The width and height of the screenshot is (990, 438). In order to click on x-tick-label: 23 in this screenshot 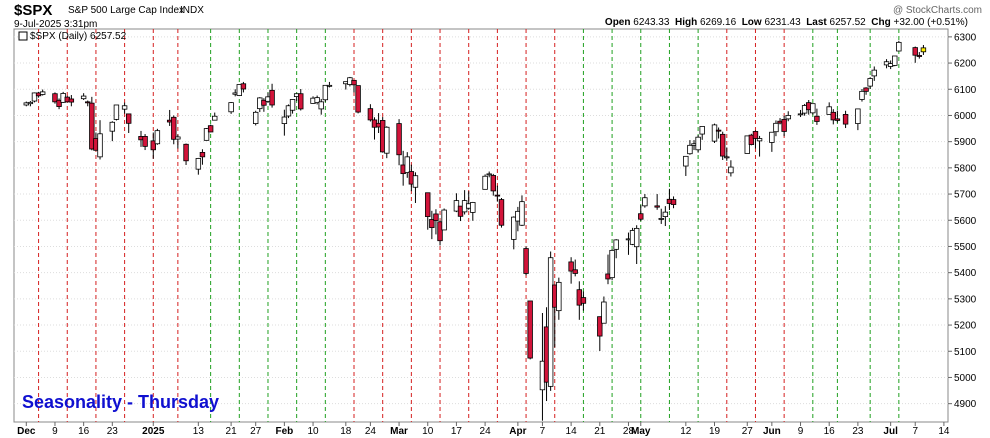, I will do `click(113, 431)`.